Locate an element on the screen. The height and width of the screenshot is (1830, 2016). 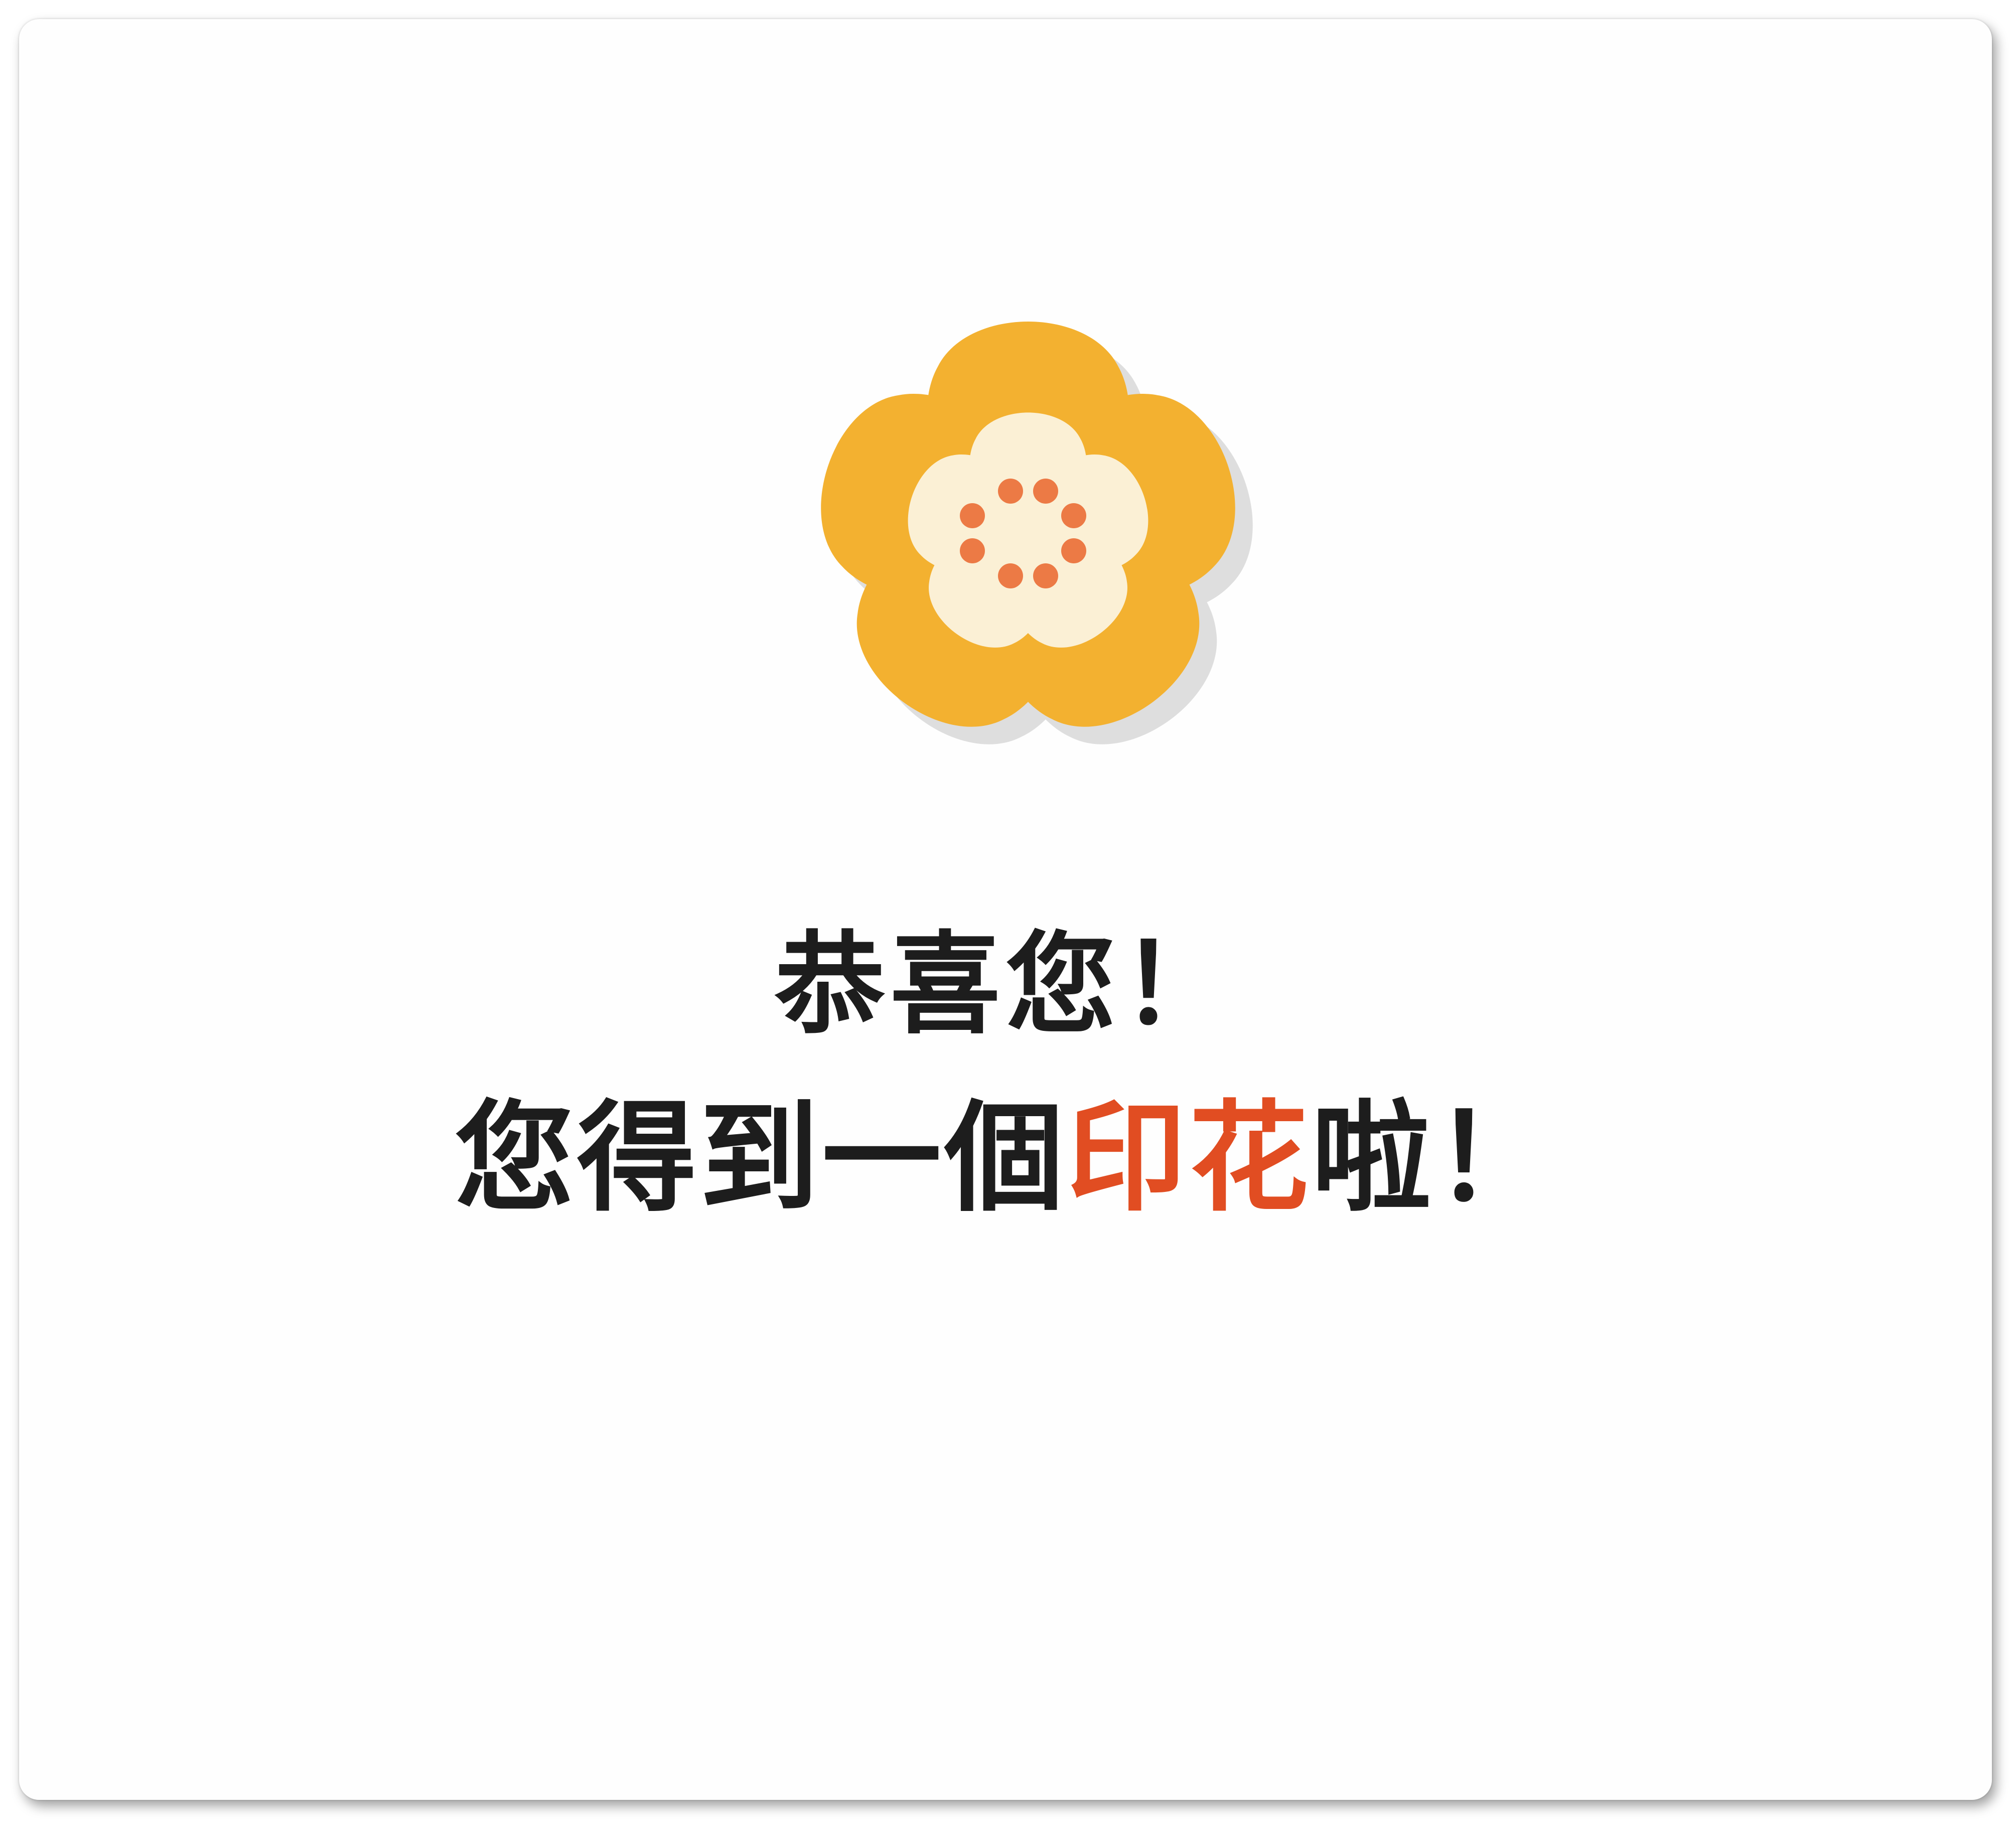
stamen-dots is located at coordinates (1023, 533).